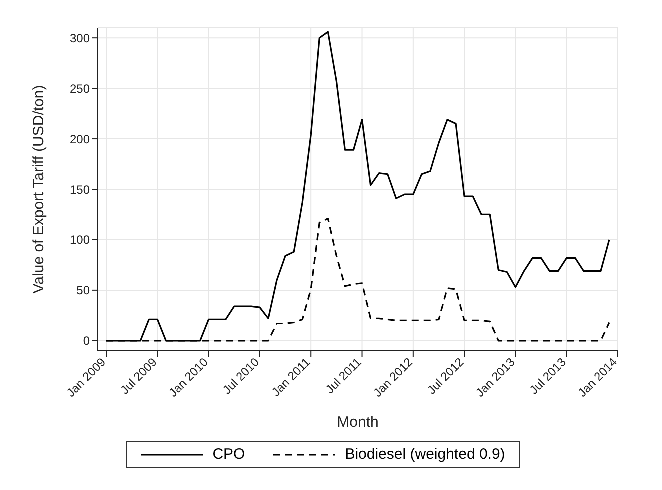 The width and height of the screenshot is (662, 490). Describe the element at coordinates (39, 189) in the screenshot. I see `y-axis-title: Value of Export Tariff (USD/ton)` at that location.